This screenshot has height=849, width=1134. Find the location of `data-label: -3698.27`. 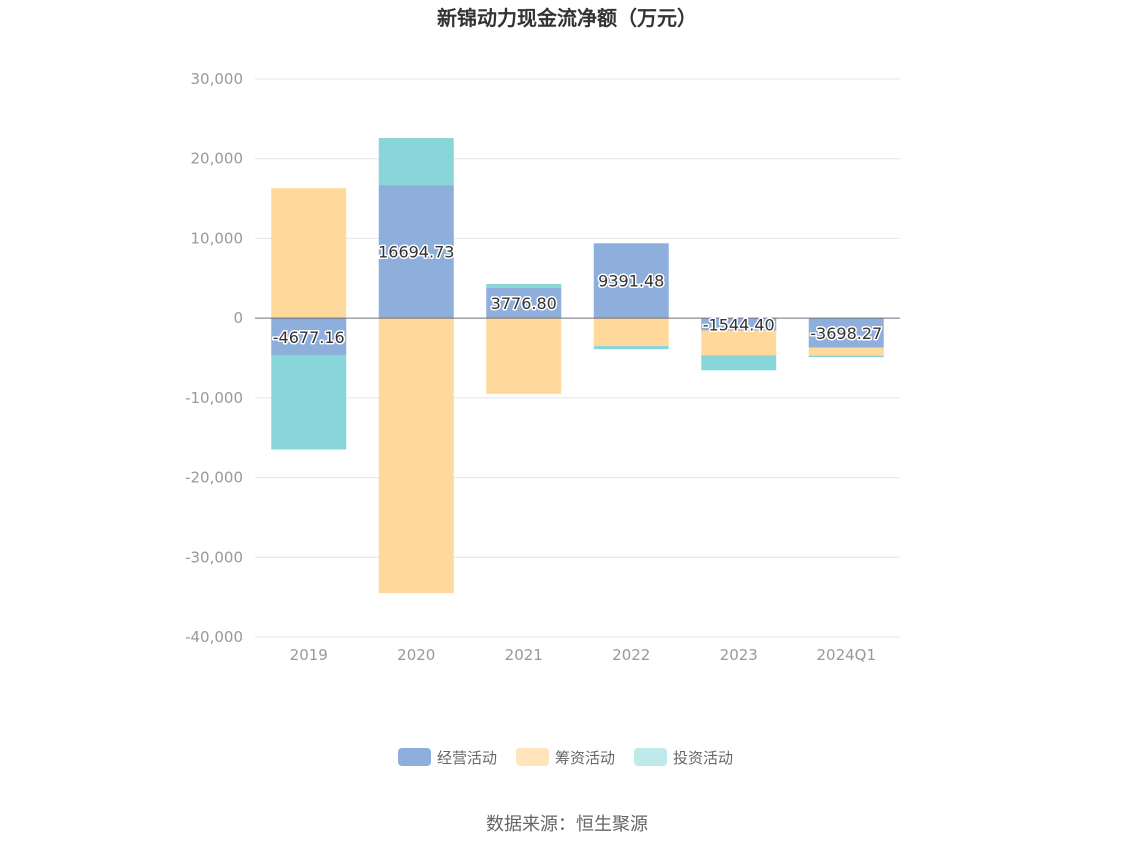

data-label: -3698.27 is located at coordinates (846, 333).